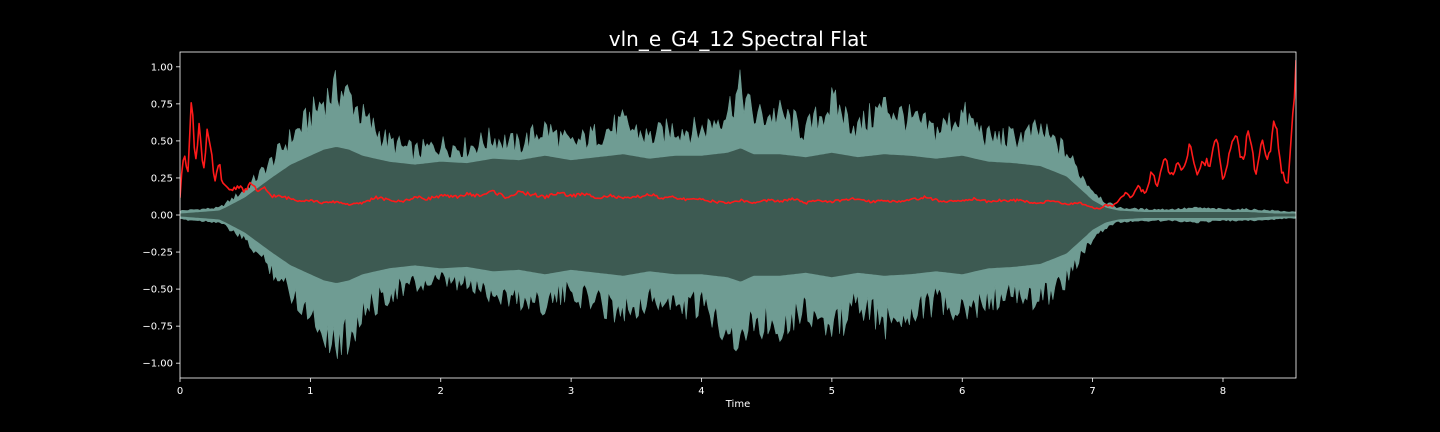  I want to click on x-axis-label: Time, so click(737, 404).